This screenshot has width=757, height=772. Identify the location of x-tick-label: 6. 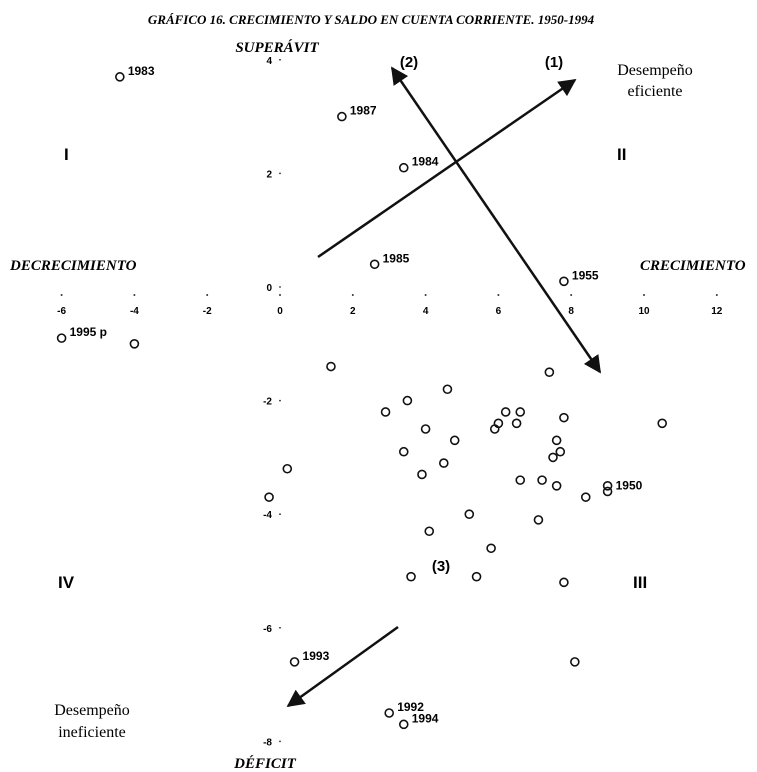
(499, 311).